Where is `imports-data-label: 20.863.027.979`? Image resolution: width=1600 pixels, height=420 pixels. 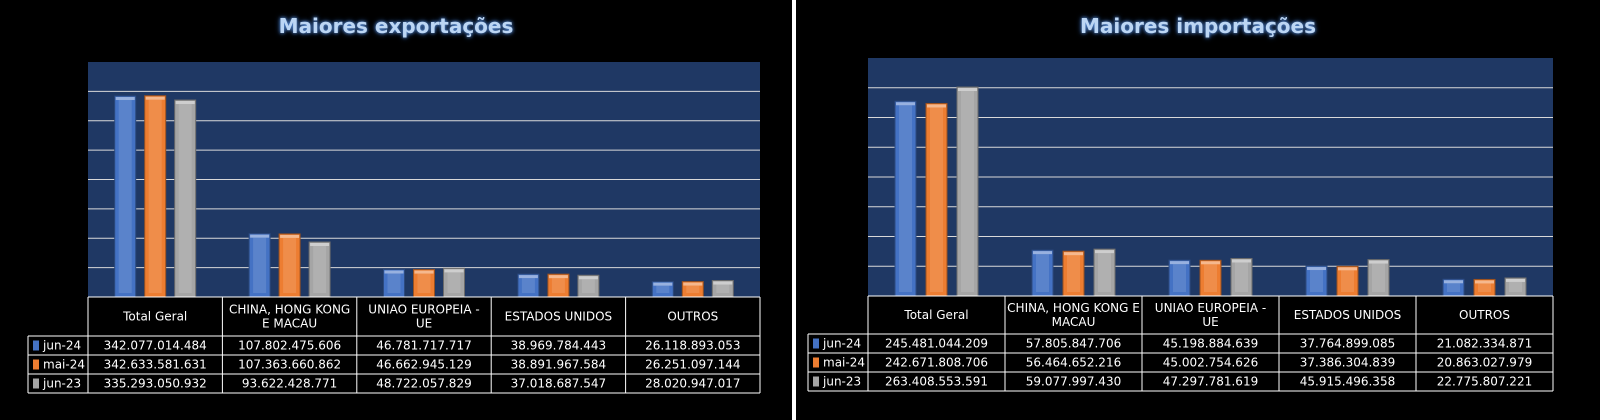 imports-data-label: 20.863.027.979 is located at coordinates (1484, 363).